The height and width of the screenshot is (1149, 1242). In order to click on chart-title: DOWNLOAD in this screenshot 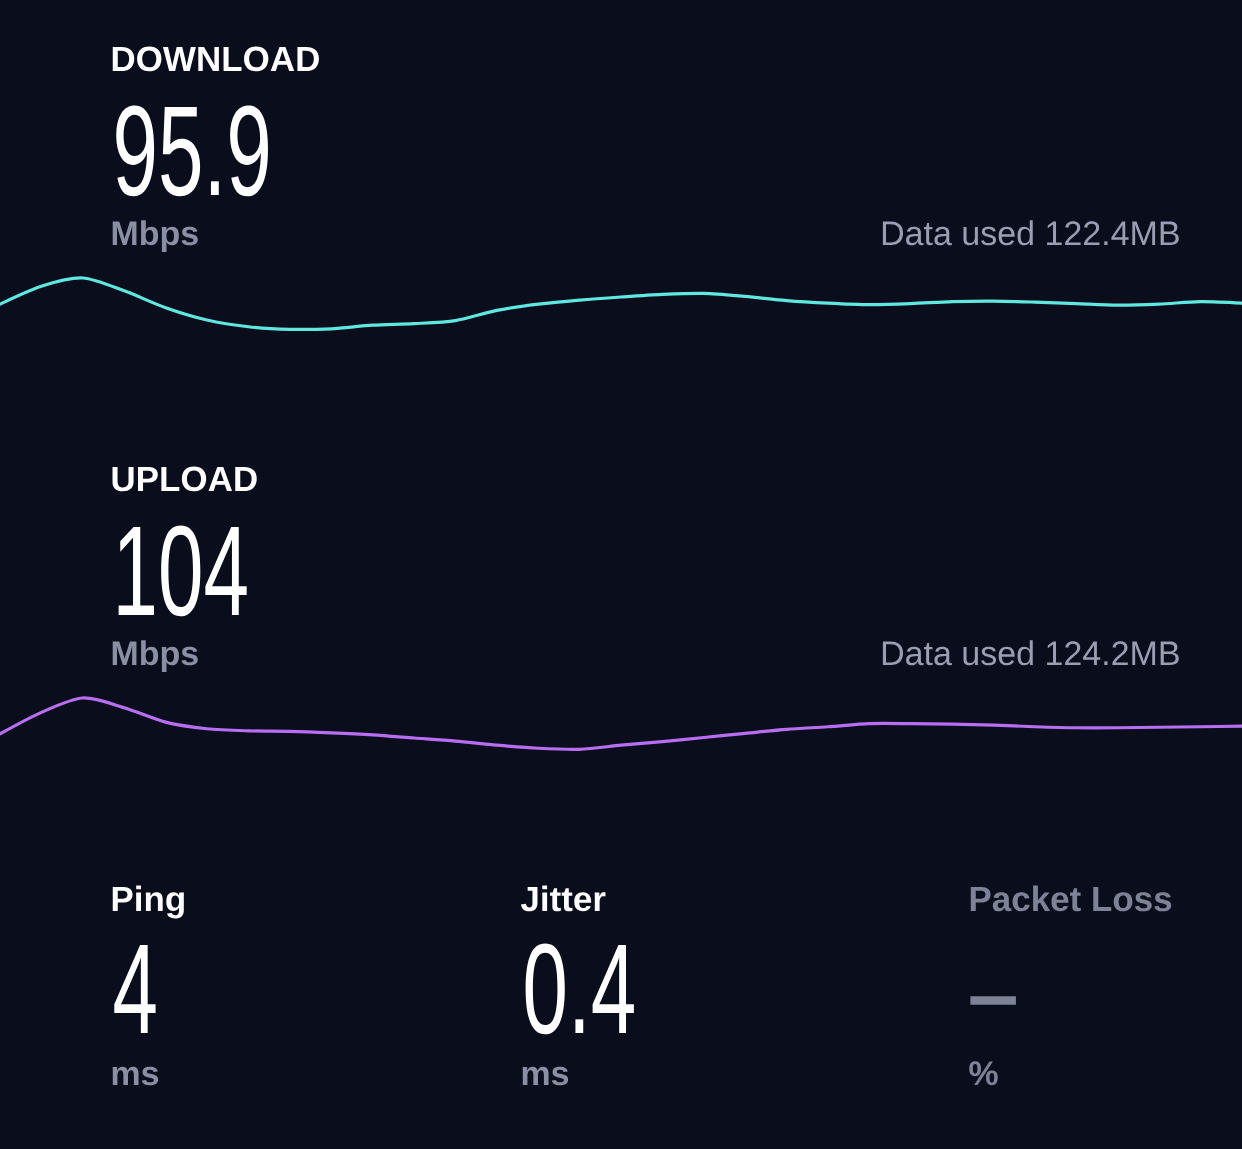, I will do `click(215, 59)`.